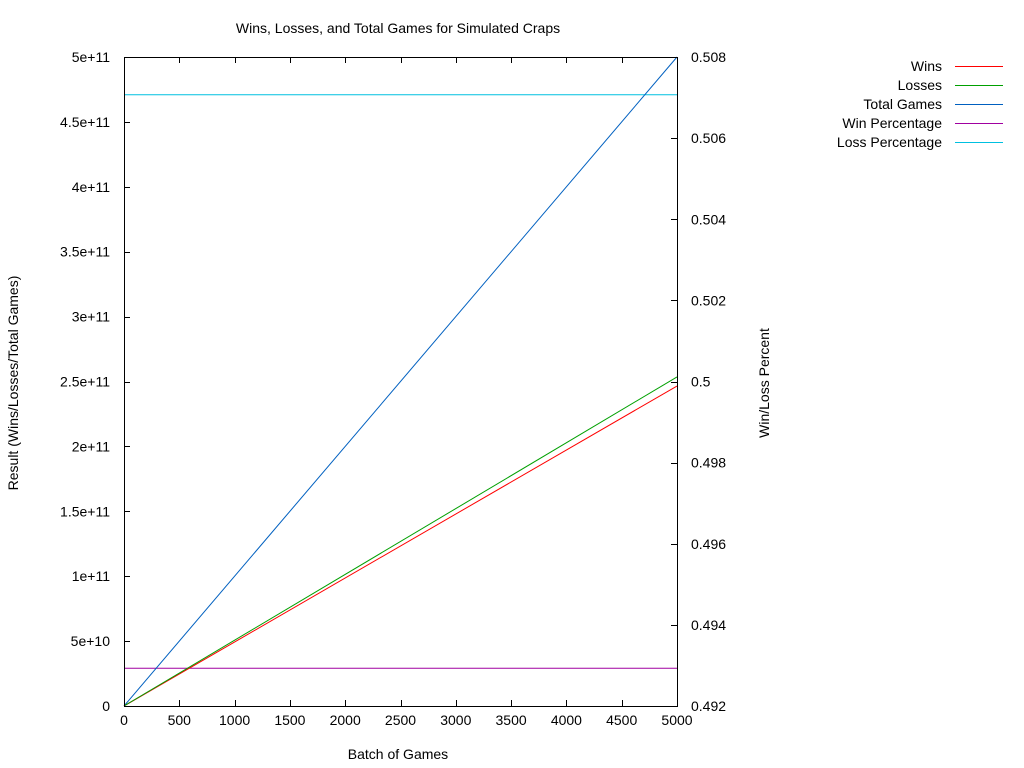 Image resolution: width=1024 pixels, height=768 pixels. What do you see at coordinates (398, 754) in the screenshot?
I see `x-axis-label: Batch of Games` at bounding box center [398, 754].